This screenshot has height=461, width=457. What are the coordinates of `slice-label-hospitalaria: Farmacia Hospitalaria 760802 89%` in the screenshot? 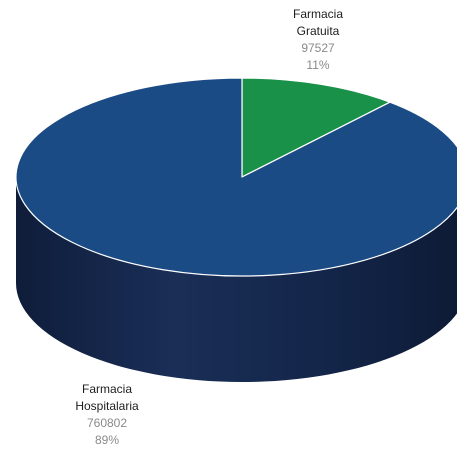 It's located at (107, 415).